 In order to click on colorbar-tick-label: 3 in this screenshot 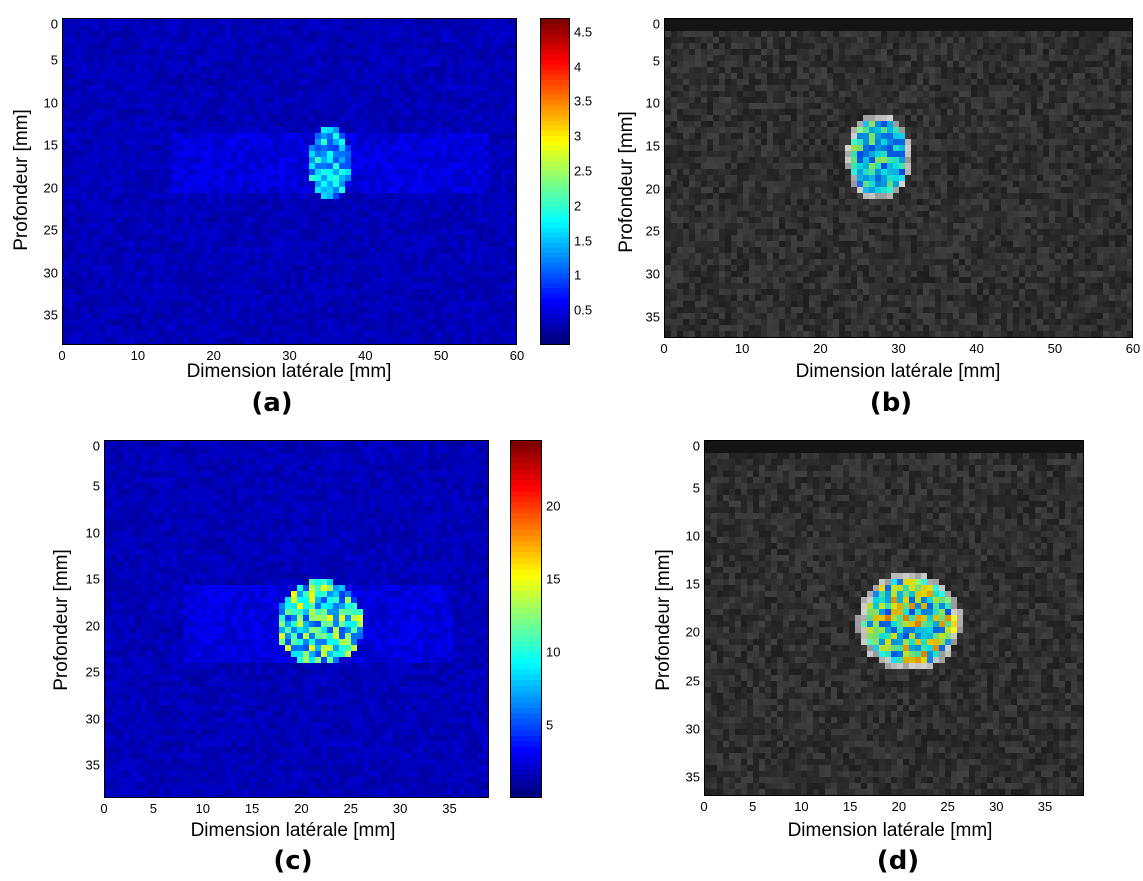, I will do `click(578, 136)`.